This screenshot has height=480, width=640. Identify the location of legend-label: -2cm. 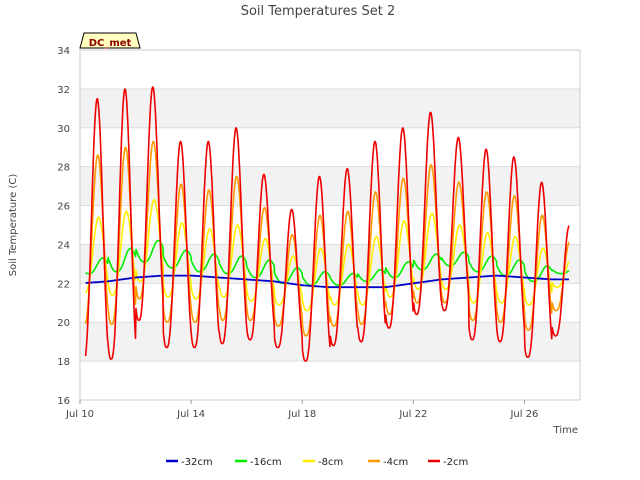
(455, 462).